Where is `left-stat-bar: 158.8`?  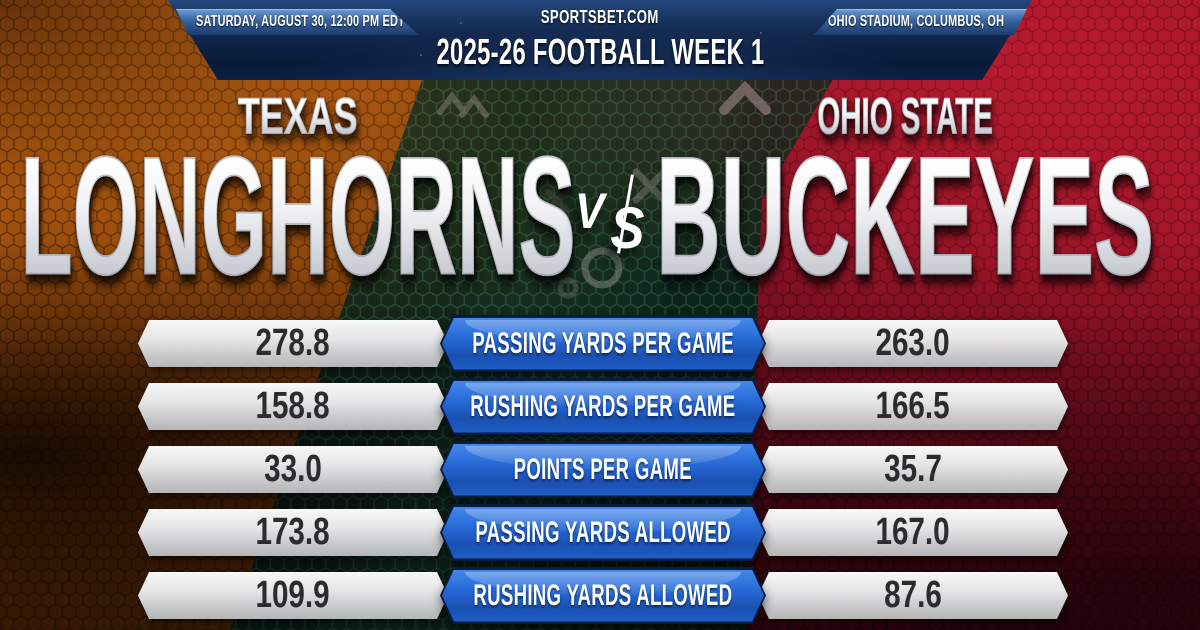
left-stat-bar: 158.8 is located at coordinates (293, 406).